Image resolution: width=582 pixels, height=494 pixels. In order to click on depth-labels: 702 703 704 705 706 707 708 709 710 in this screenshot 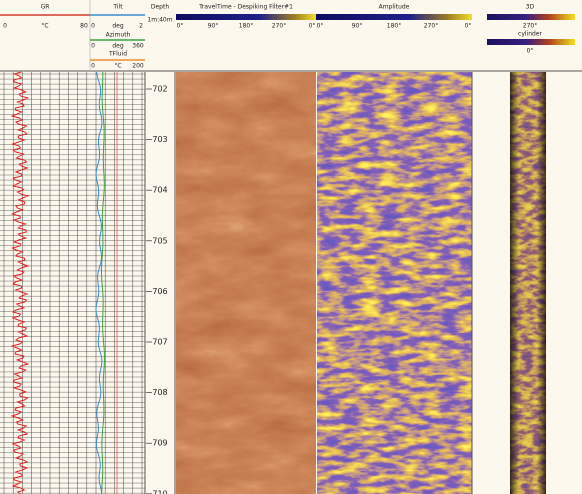, I will do `click(157, 289)`.